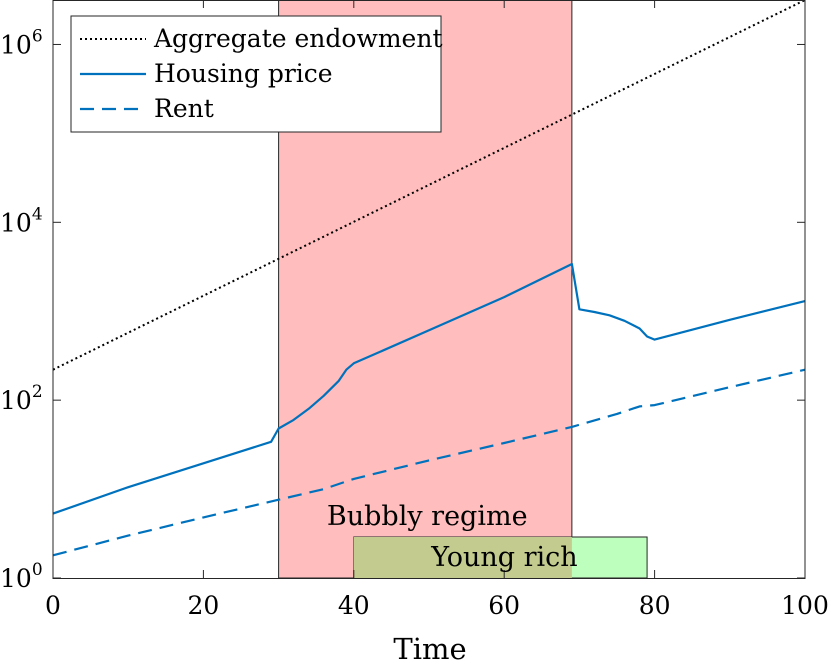 The image size is (830, 664). What do you see at coordinates (298, 38) in the screenshot?
I see `legend-label-0: Aggregate endowment` at bounding box center [298, 38].